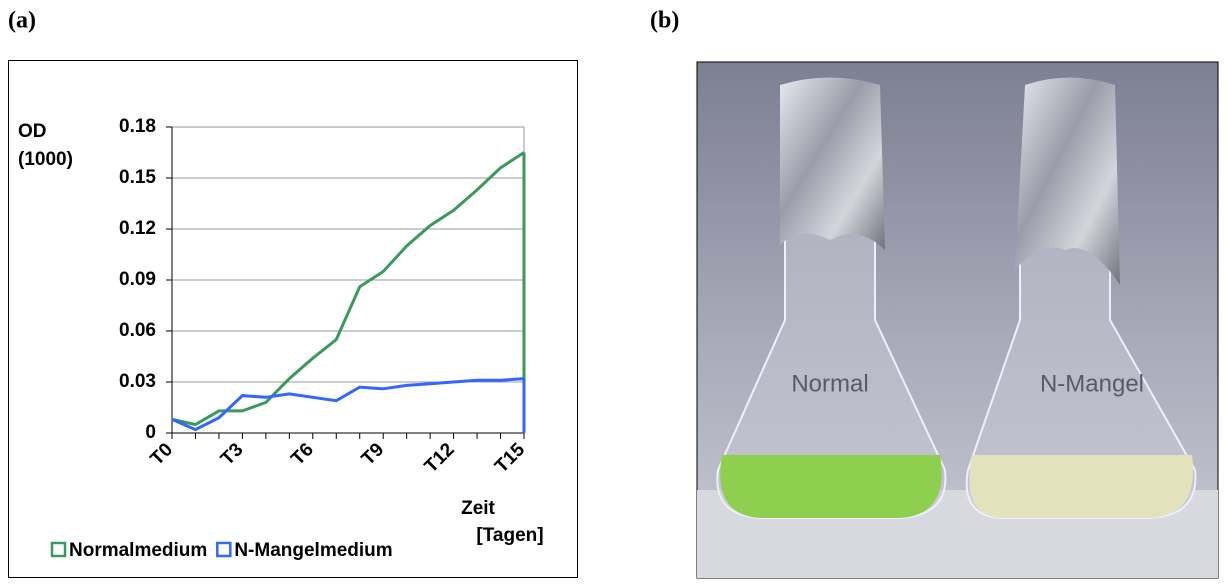 The image size is (1228, 585). I want to click on y-tick-label: 0.06, so click(137, 330).